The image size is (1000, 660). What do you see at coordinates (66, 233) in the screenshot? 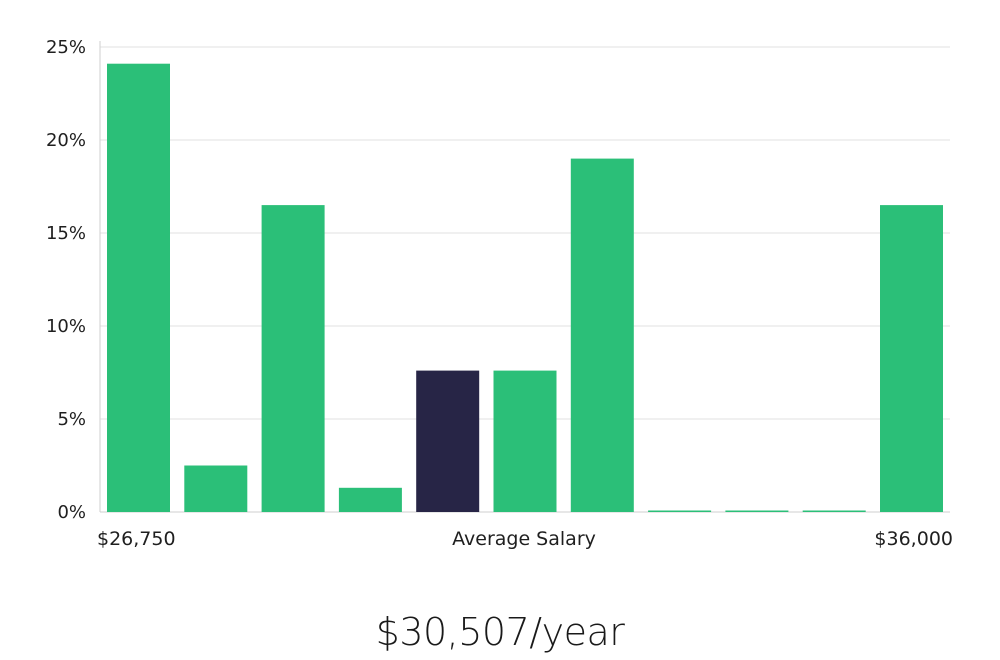
I see `y-tick-label: 15%` at bounding box center [66, 233].